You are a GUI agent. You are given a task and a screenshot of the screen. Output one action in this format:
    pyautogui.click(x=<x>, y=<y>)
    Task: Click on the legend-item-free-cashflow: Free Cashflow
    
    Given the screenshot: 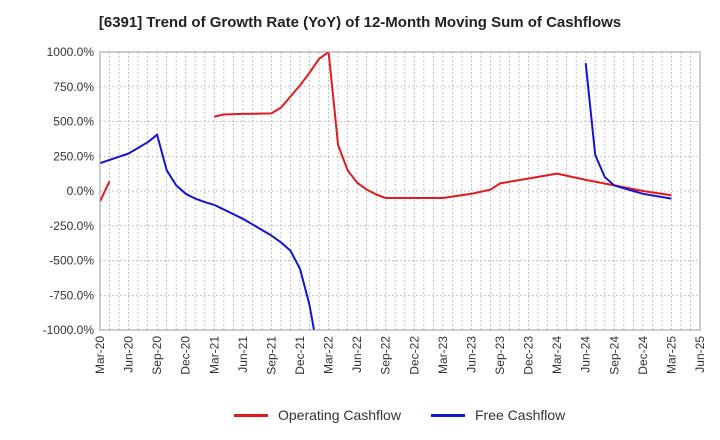 What is the action you would take?
    pyautogui.click(x=498, y=415)
    